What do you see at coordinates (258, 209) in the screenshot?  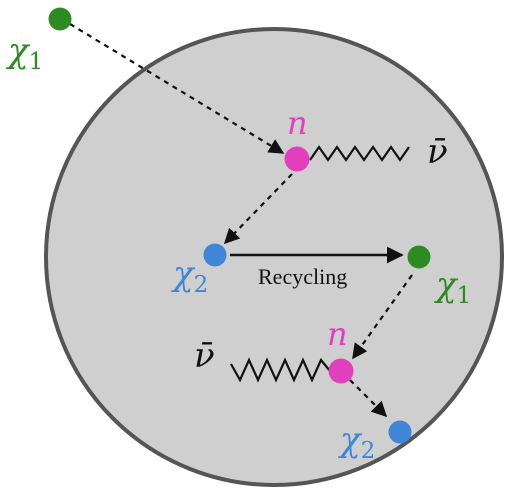 I see `trajectory-n-top-to-chi2` at bounding box center [258, 209].